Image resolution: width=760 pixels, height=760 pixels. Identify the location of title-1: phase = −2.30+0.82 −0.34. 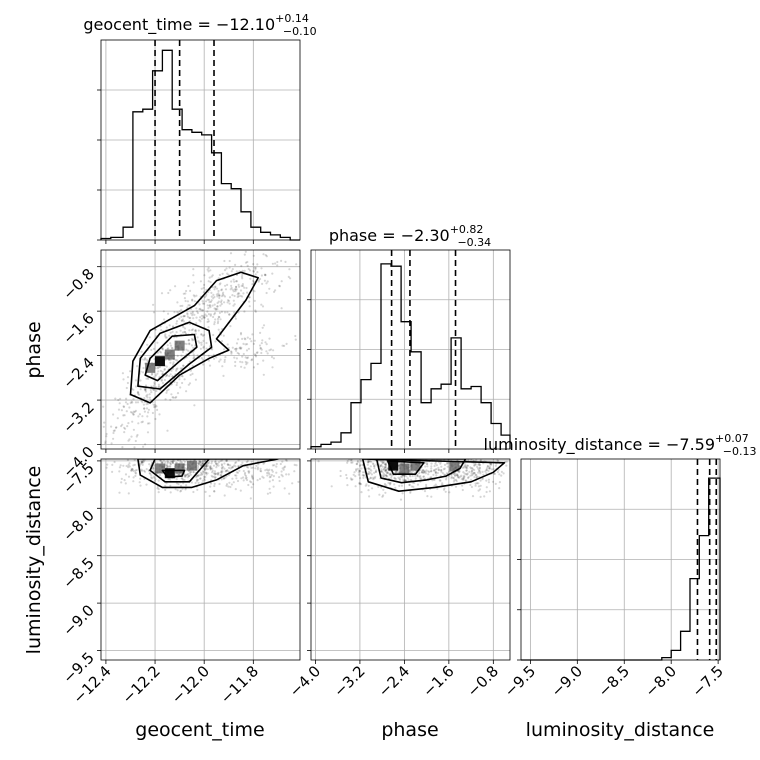
(410, 236).